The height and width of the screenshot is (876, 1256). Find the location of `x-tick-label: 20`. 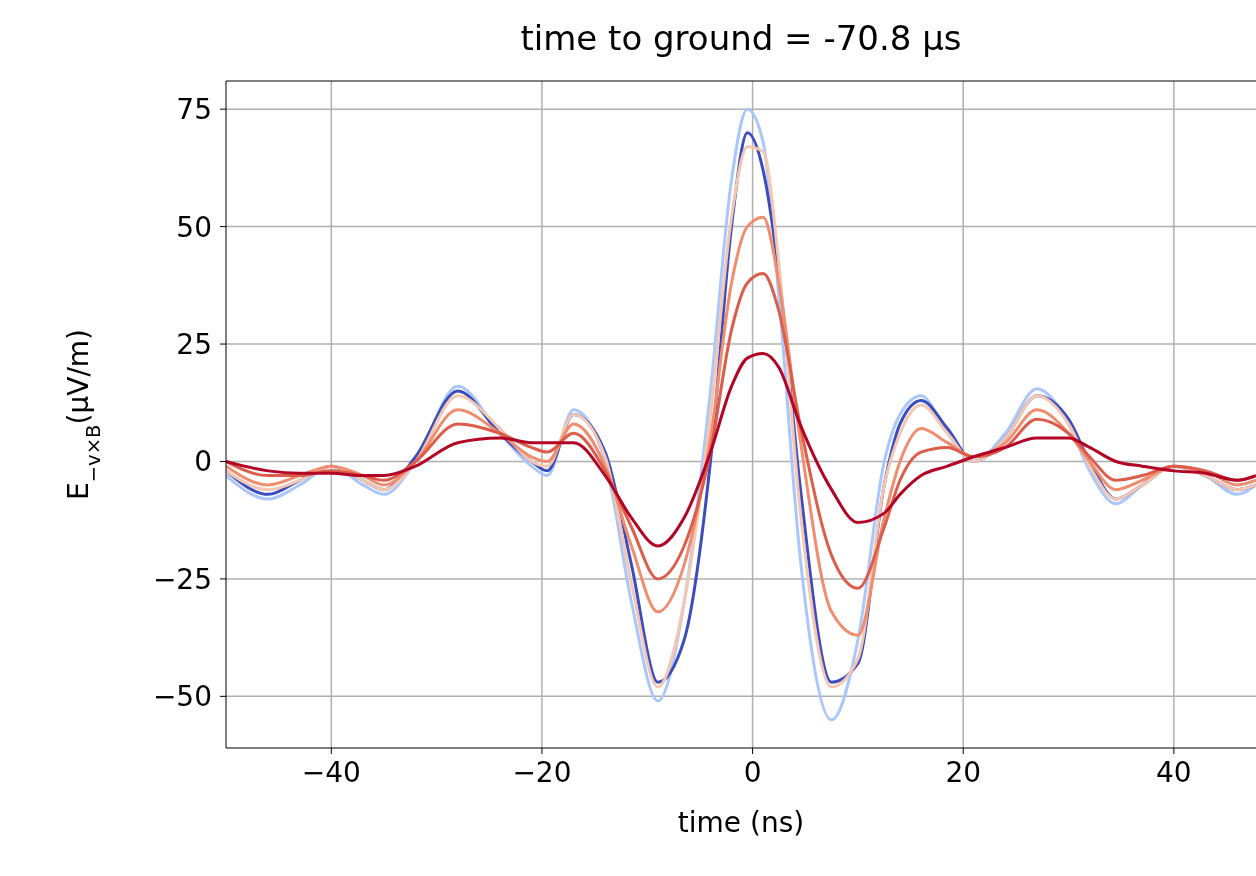

x-tick-label: 20 is located at coordinates (963, 772).